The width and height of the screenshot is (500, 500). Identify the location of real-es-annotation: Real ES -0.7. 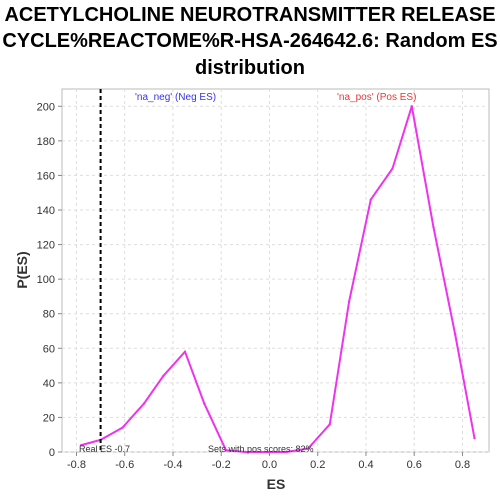
(104, 449).